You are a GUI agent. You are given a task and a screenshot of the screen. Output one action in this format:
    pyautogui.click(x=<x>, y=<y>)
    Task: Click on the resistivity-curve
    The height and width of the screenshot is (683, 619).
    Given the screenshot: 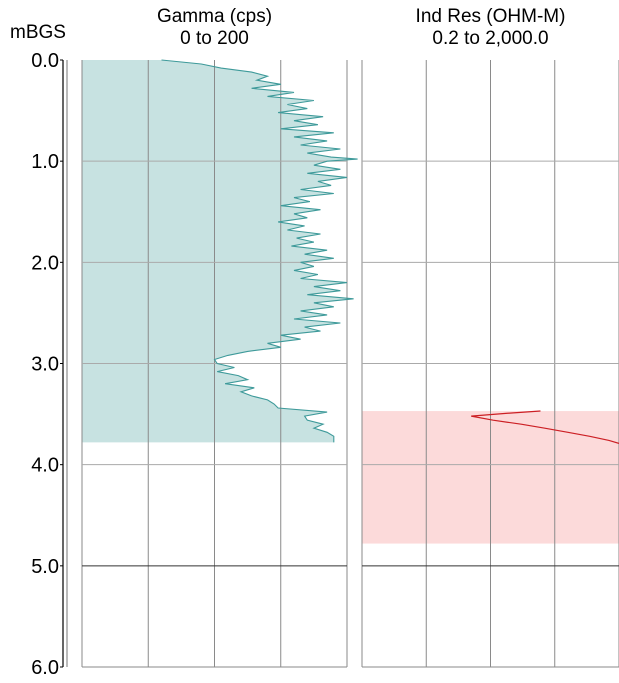 What is the action you would take?
    pyautogui.click(x=545, y=427)
    